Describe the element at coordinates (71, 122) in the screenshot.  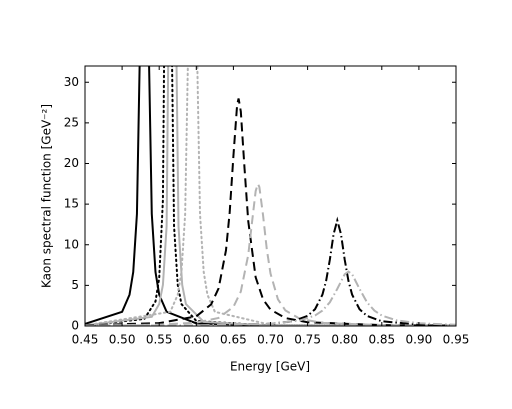
I see `y-tick-label: 25` at that location.